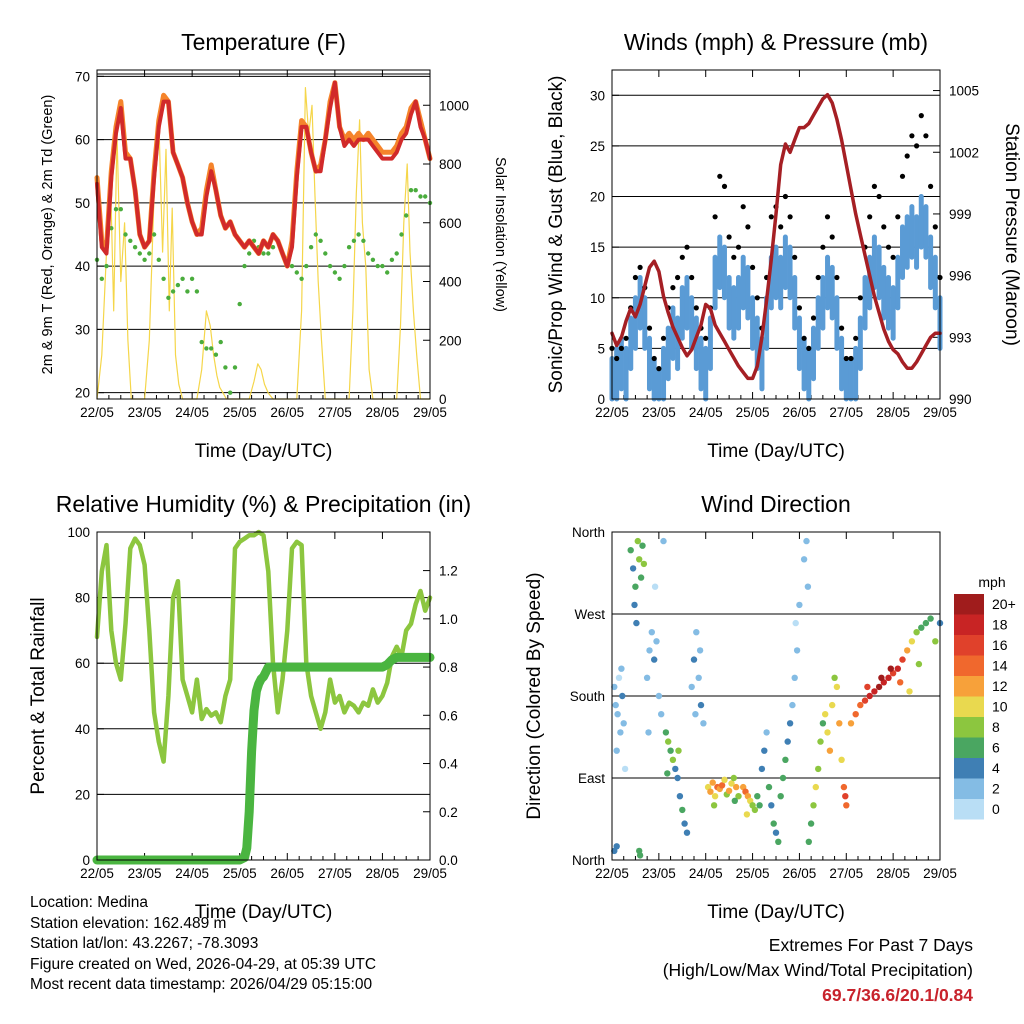 The height and width of the screenshot is (1024, 1024). Describe the element at coordinates (870, 945) in the screenshot. I see `extremes-heading: Extremes For Past 7 Days` at that location.